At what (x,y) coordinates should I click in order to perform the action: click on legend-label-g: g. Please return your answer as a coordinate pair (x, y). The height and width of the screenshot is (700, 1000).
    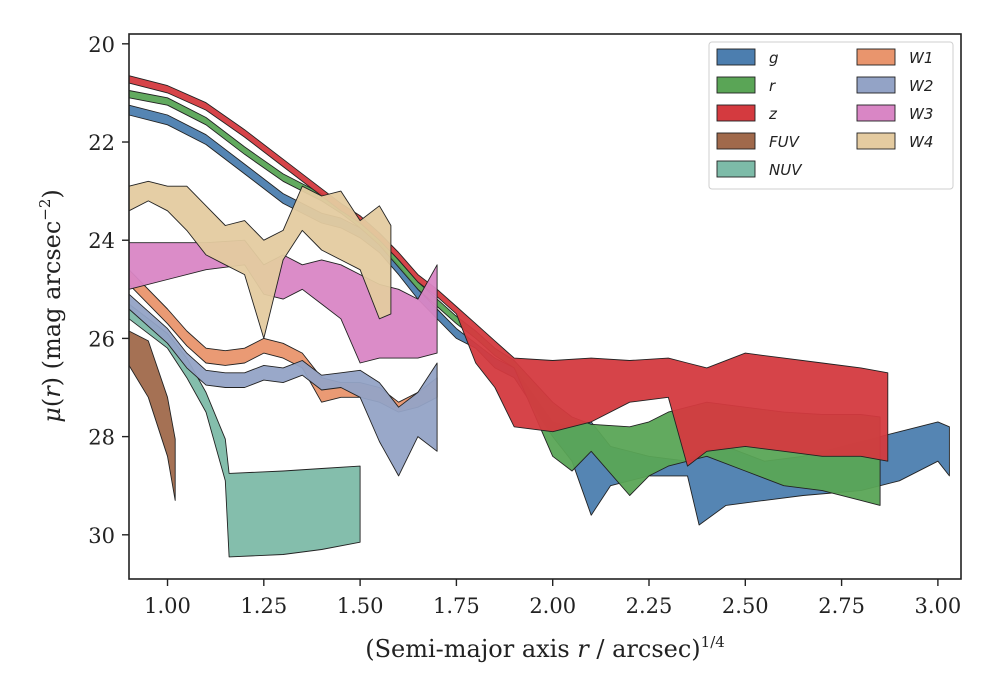
    Looking at the image, I should click on (774, 58).